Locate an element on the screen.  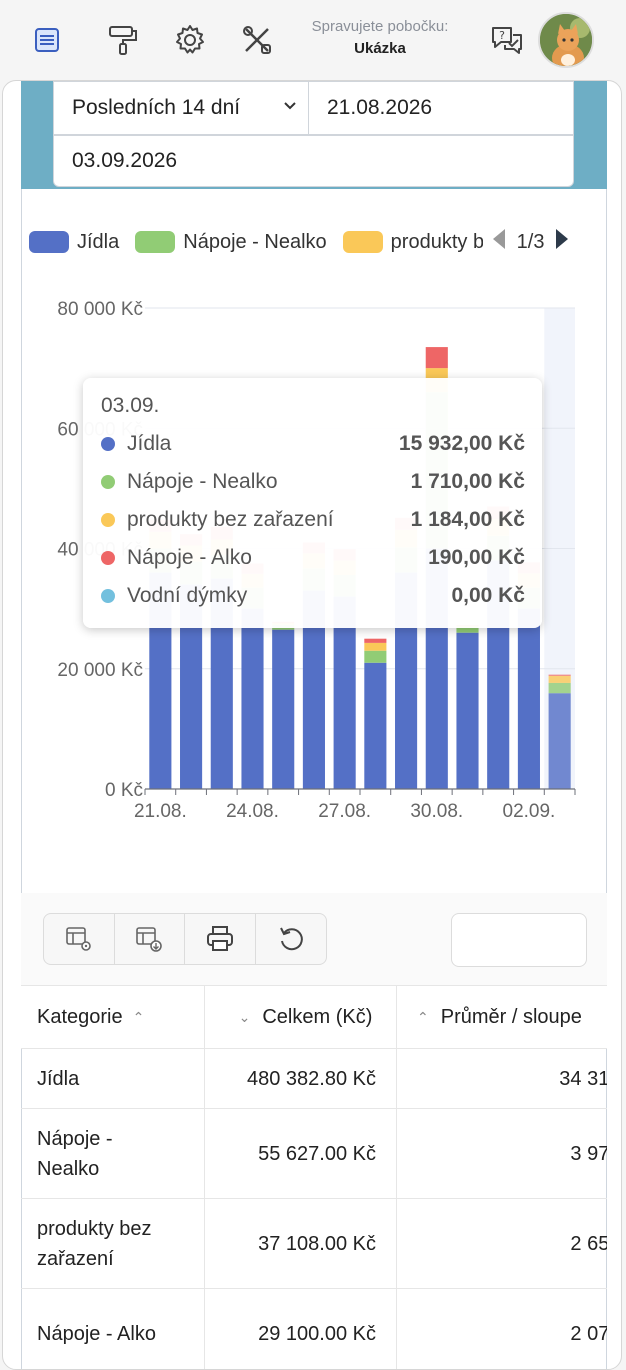
legend-item-nealko: Nápoje - Nealko is located at coordinates (231, 242).